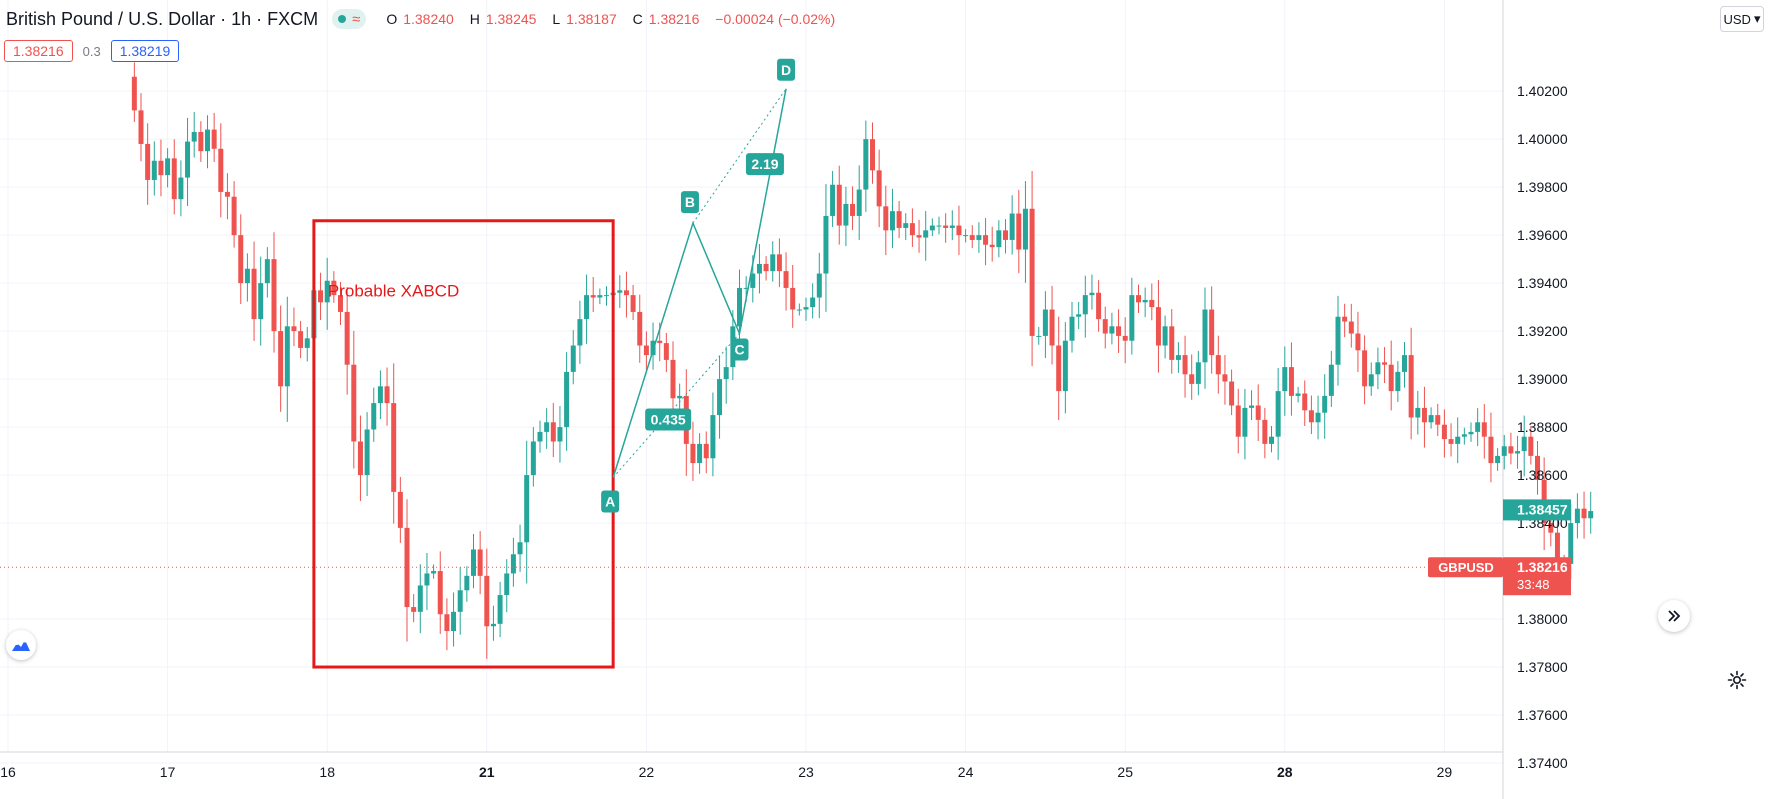  I want to click on currency-button: USD ▾, so click(1742, 19).